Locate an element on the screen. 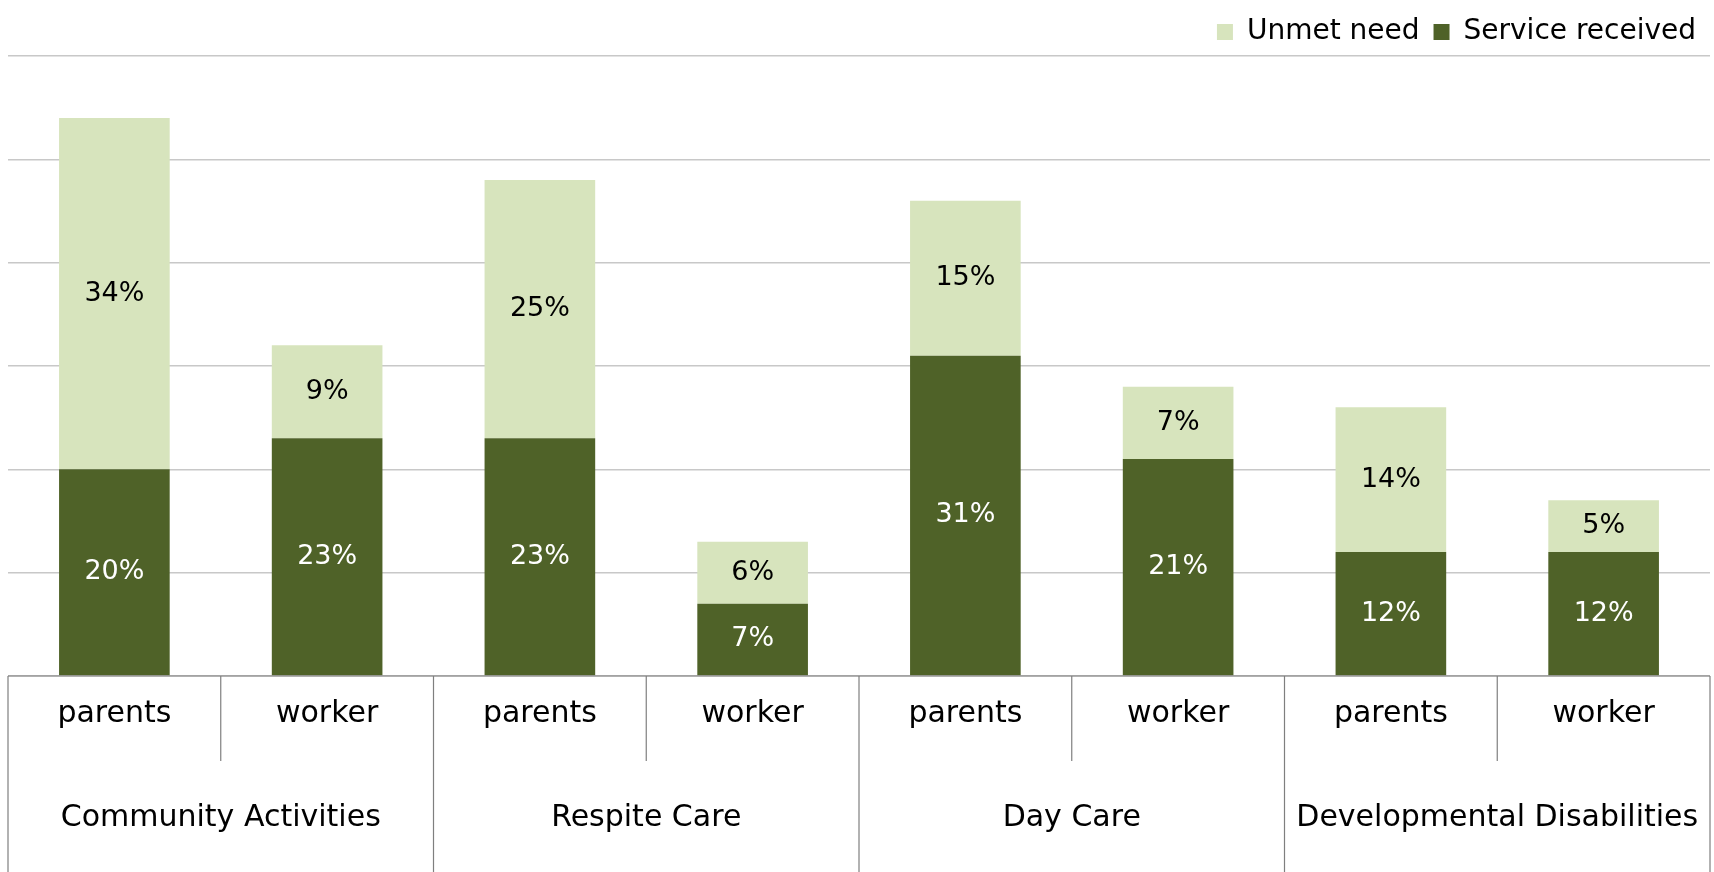 The width and height of the screenshot is (1714, 872). text: Community Activities is located at coordinates (220, 815).